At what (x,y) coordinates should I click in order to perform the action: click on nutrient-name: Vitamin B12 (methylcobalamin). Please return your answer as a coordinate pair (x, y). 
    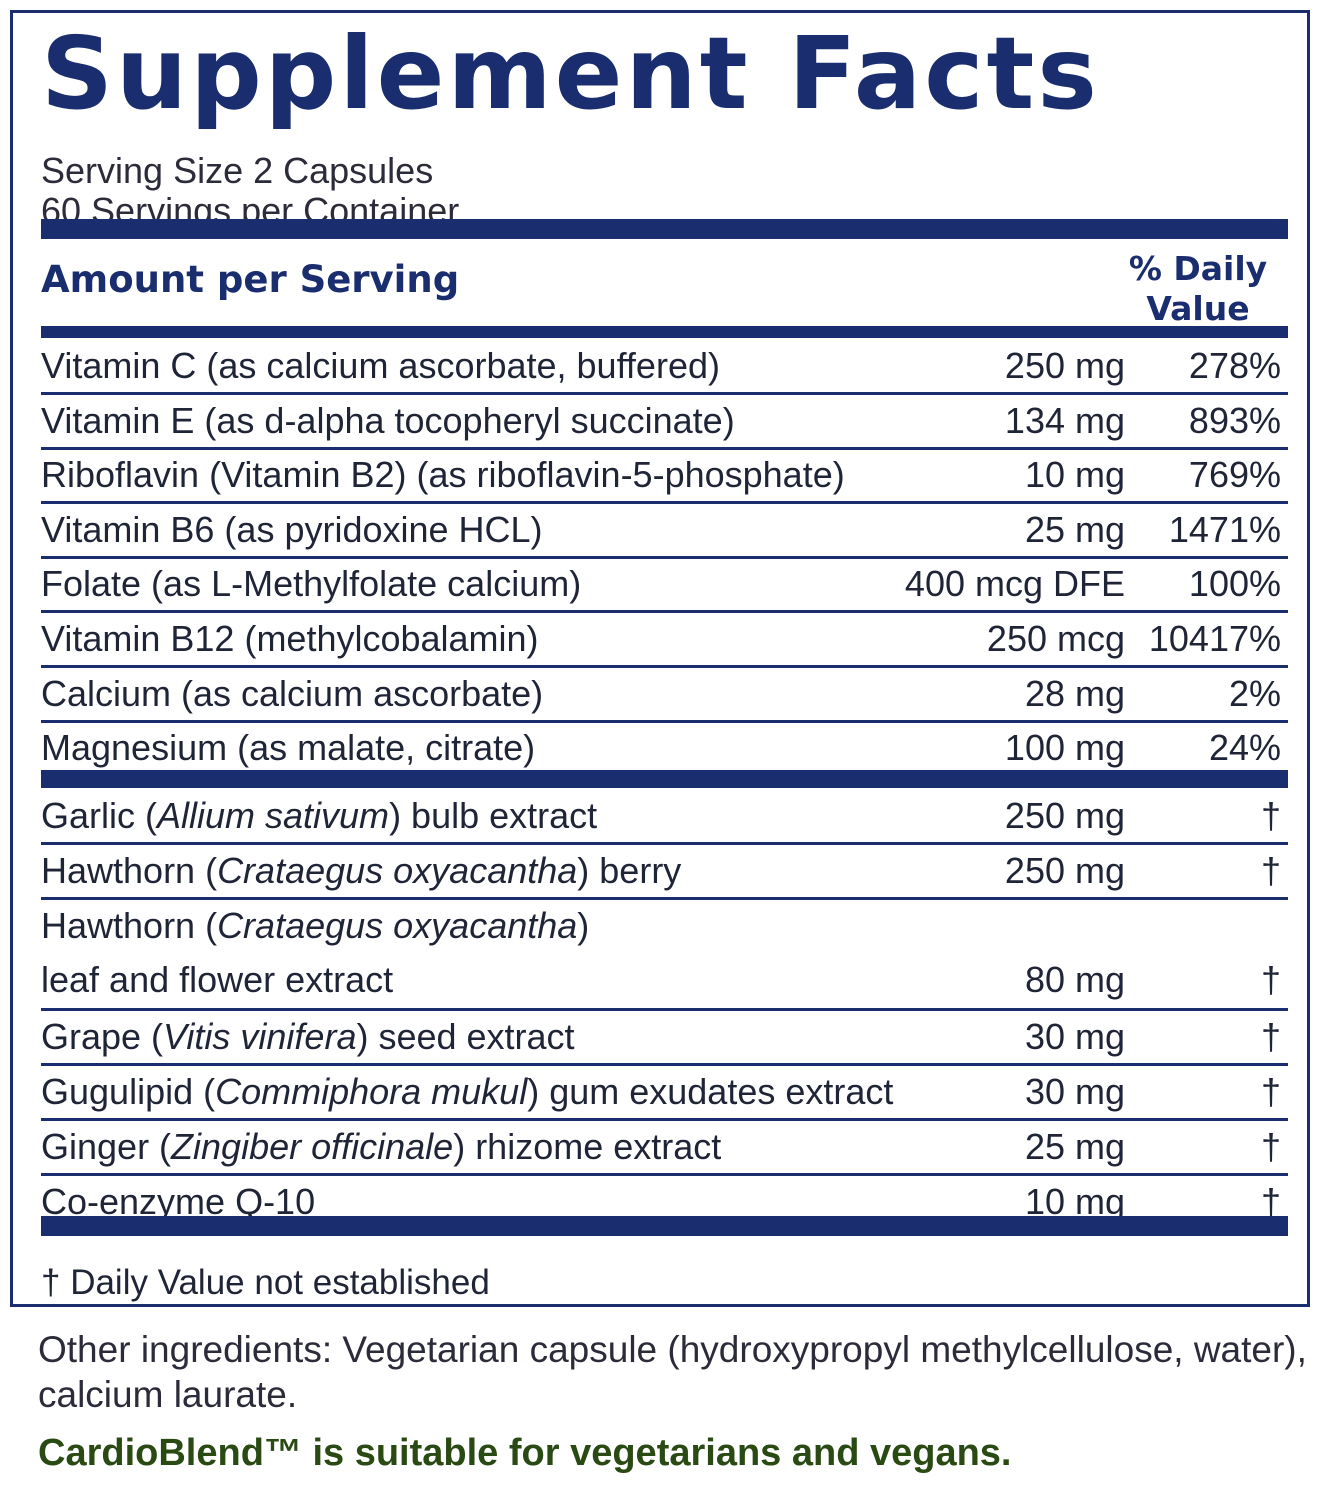
    Looking at the image, I should click on (290, 638).